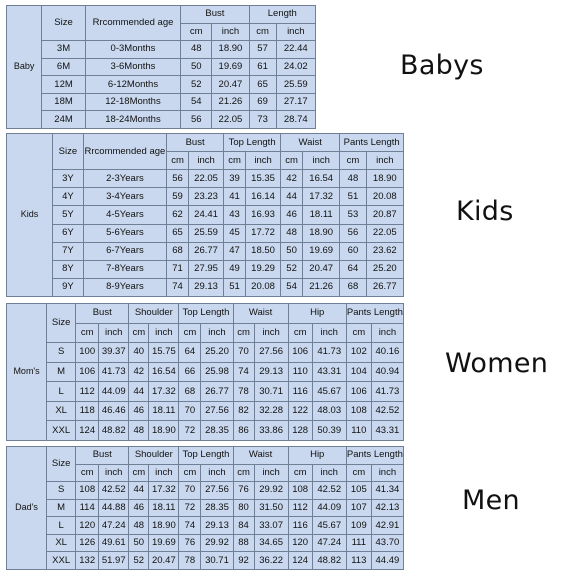 The image size is (576, 576). I want to click on size-cell: 3M, so click(63, 49).